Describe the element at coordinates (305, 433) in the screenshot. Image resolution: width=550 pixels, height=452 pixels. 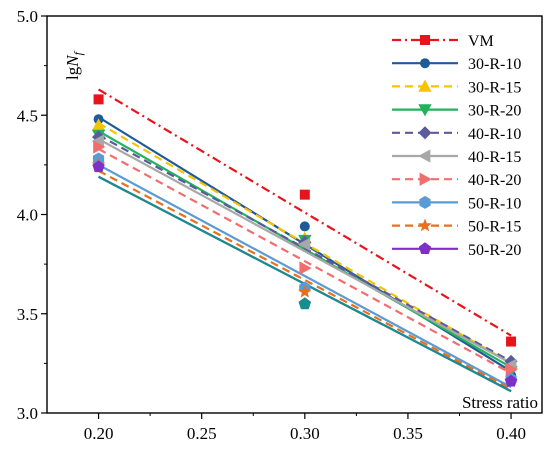
I see `x-tick-label: 0.30` at that location.